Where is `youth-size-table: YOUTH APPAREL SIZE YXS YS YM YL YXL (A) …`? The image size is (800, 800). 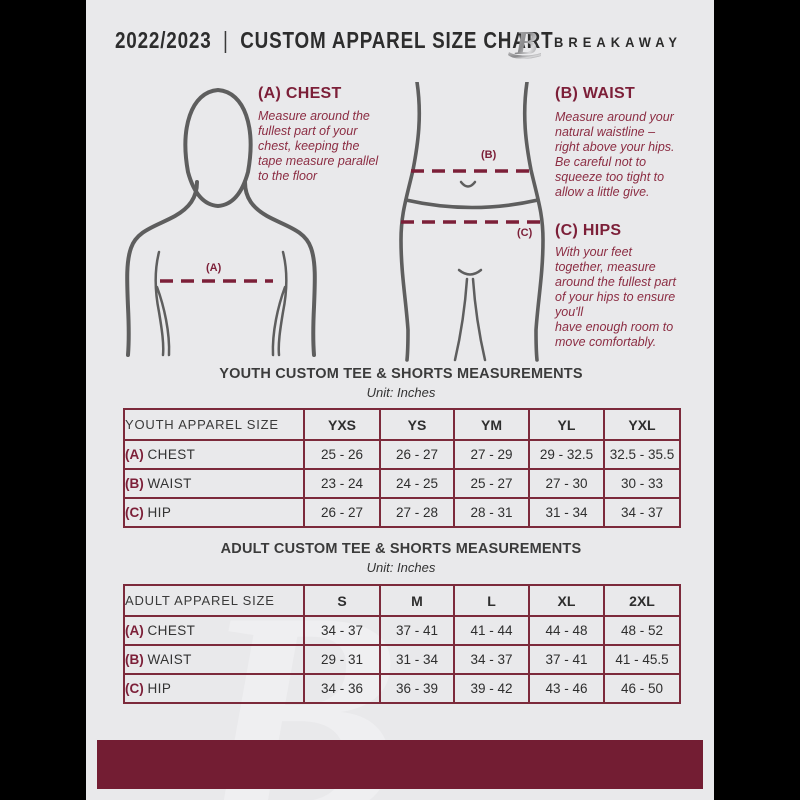
youth-size-table: YOUTH APPAREL SIZE YXS YS YM YL YXL (A) … is located at coordinates (402, 468).